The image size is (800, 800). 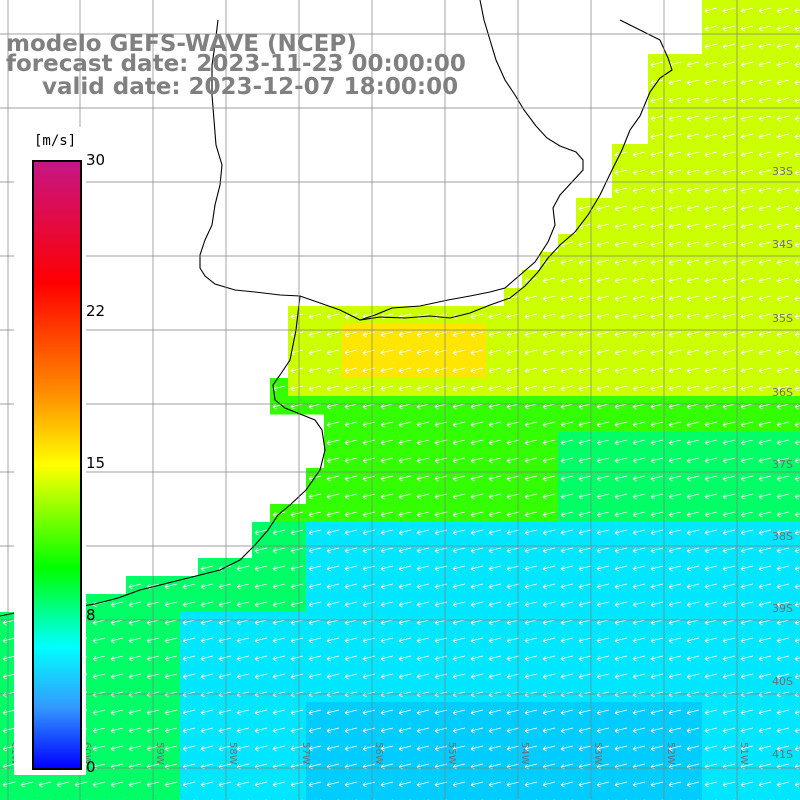 I want to click on longitude-label: 55W, so click(x=451, y=753).